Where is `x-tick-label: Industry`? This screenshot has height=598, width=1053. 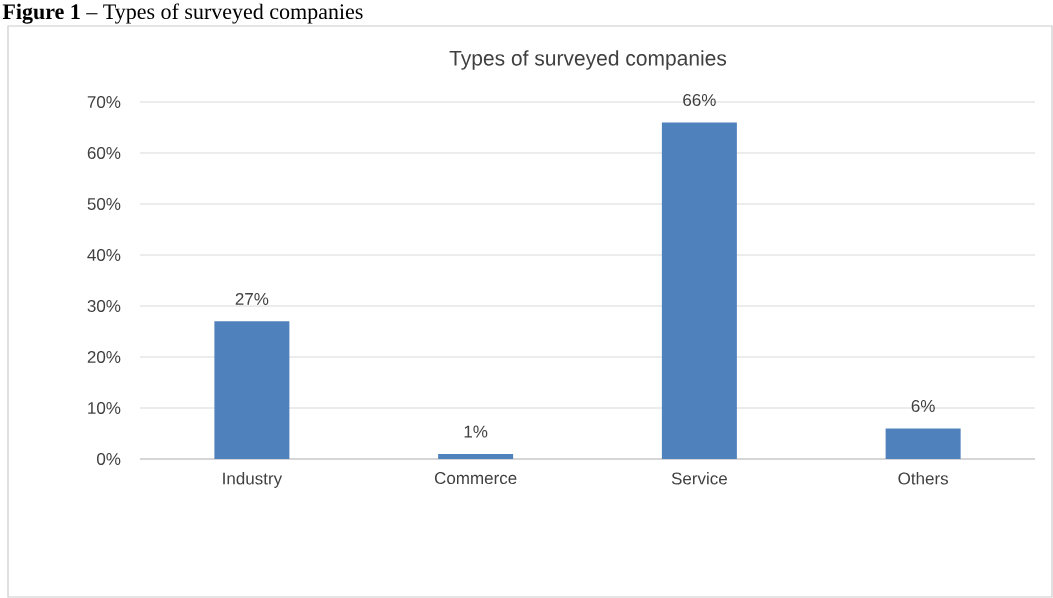
x-tick-label: Industry is located at coordinates (253, 480).